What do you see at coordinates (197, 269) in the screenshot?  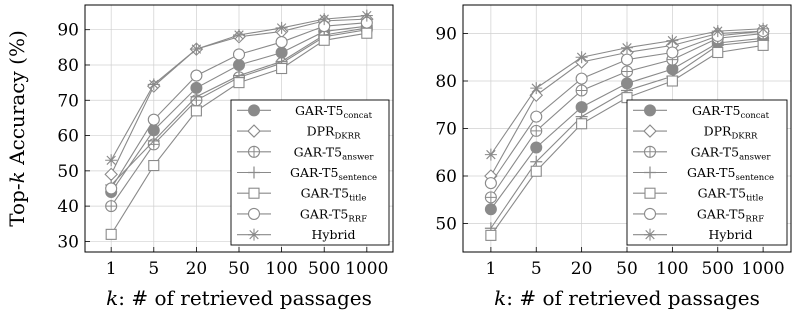 I see `x-tick-label: 20` at bounding box center [197, 269].